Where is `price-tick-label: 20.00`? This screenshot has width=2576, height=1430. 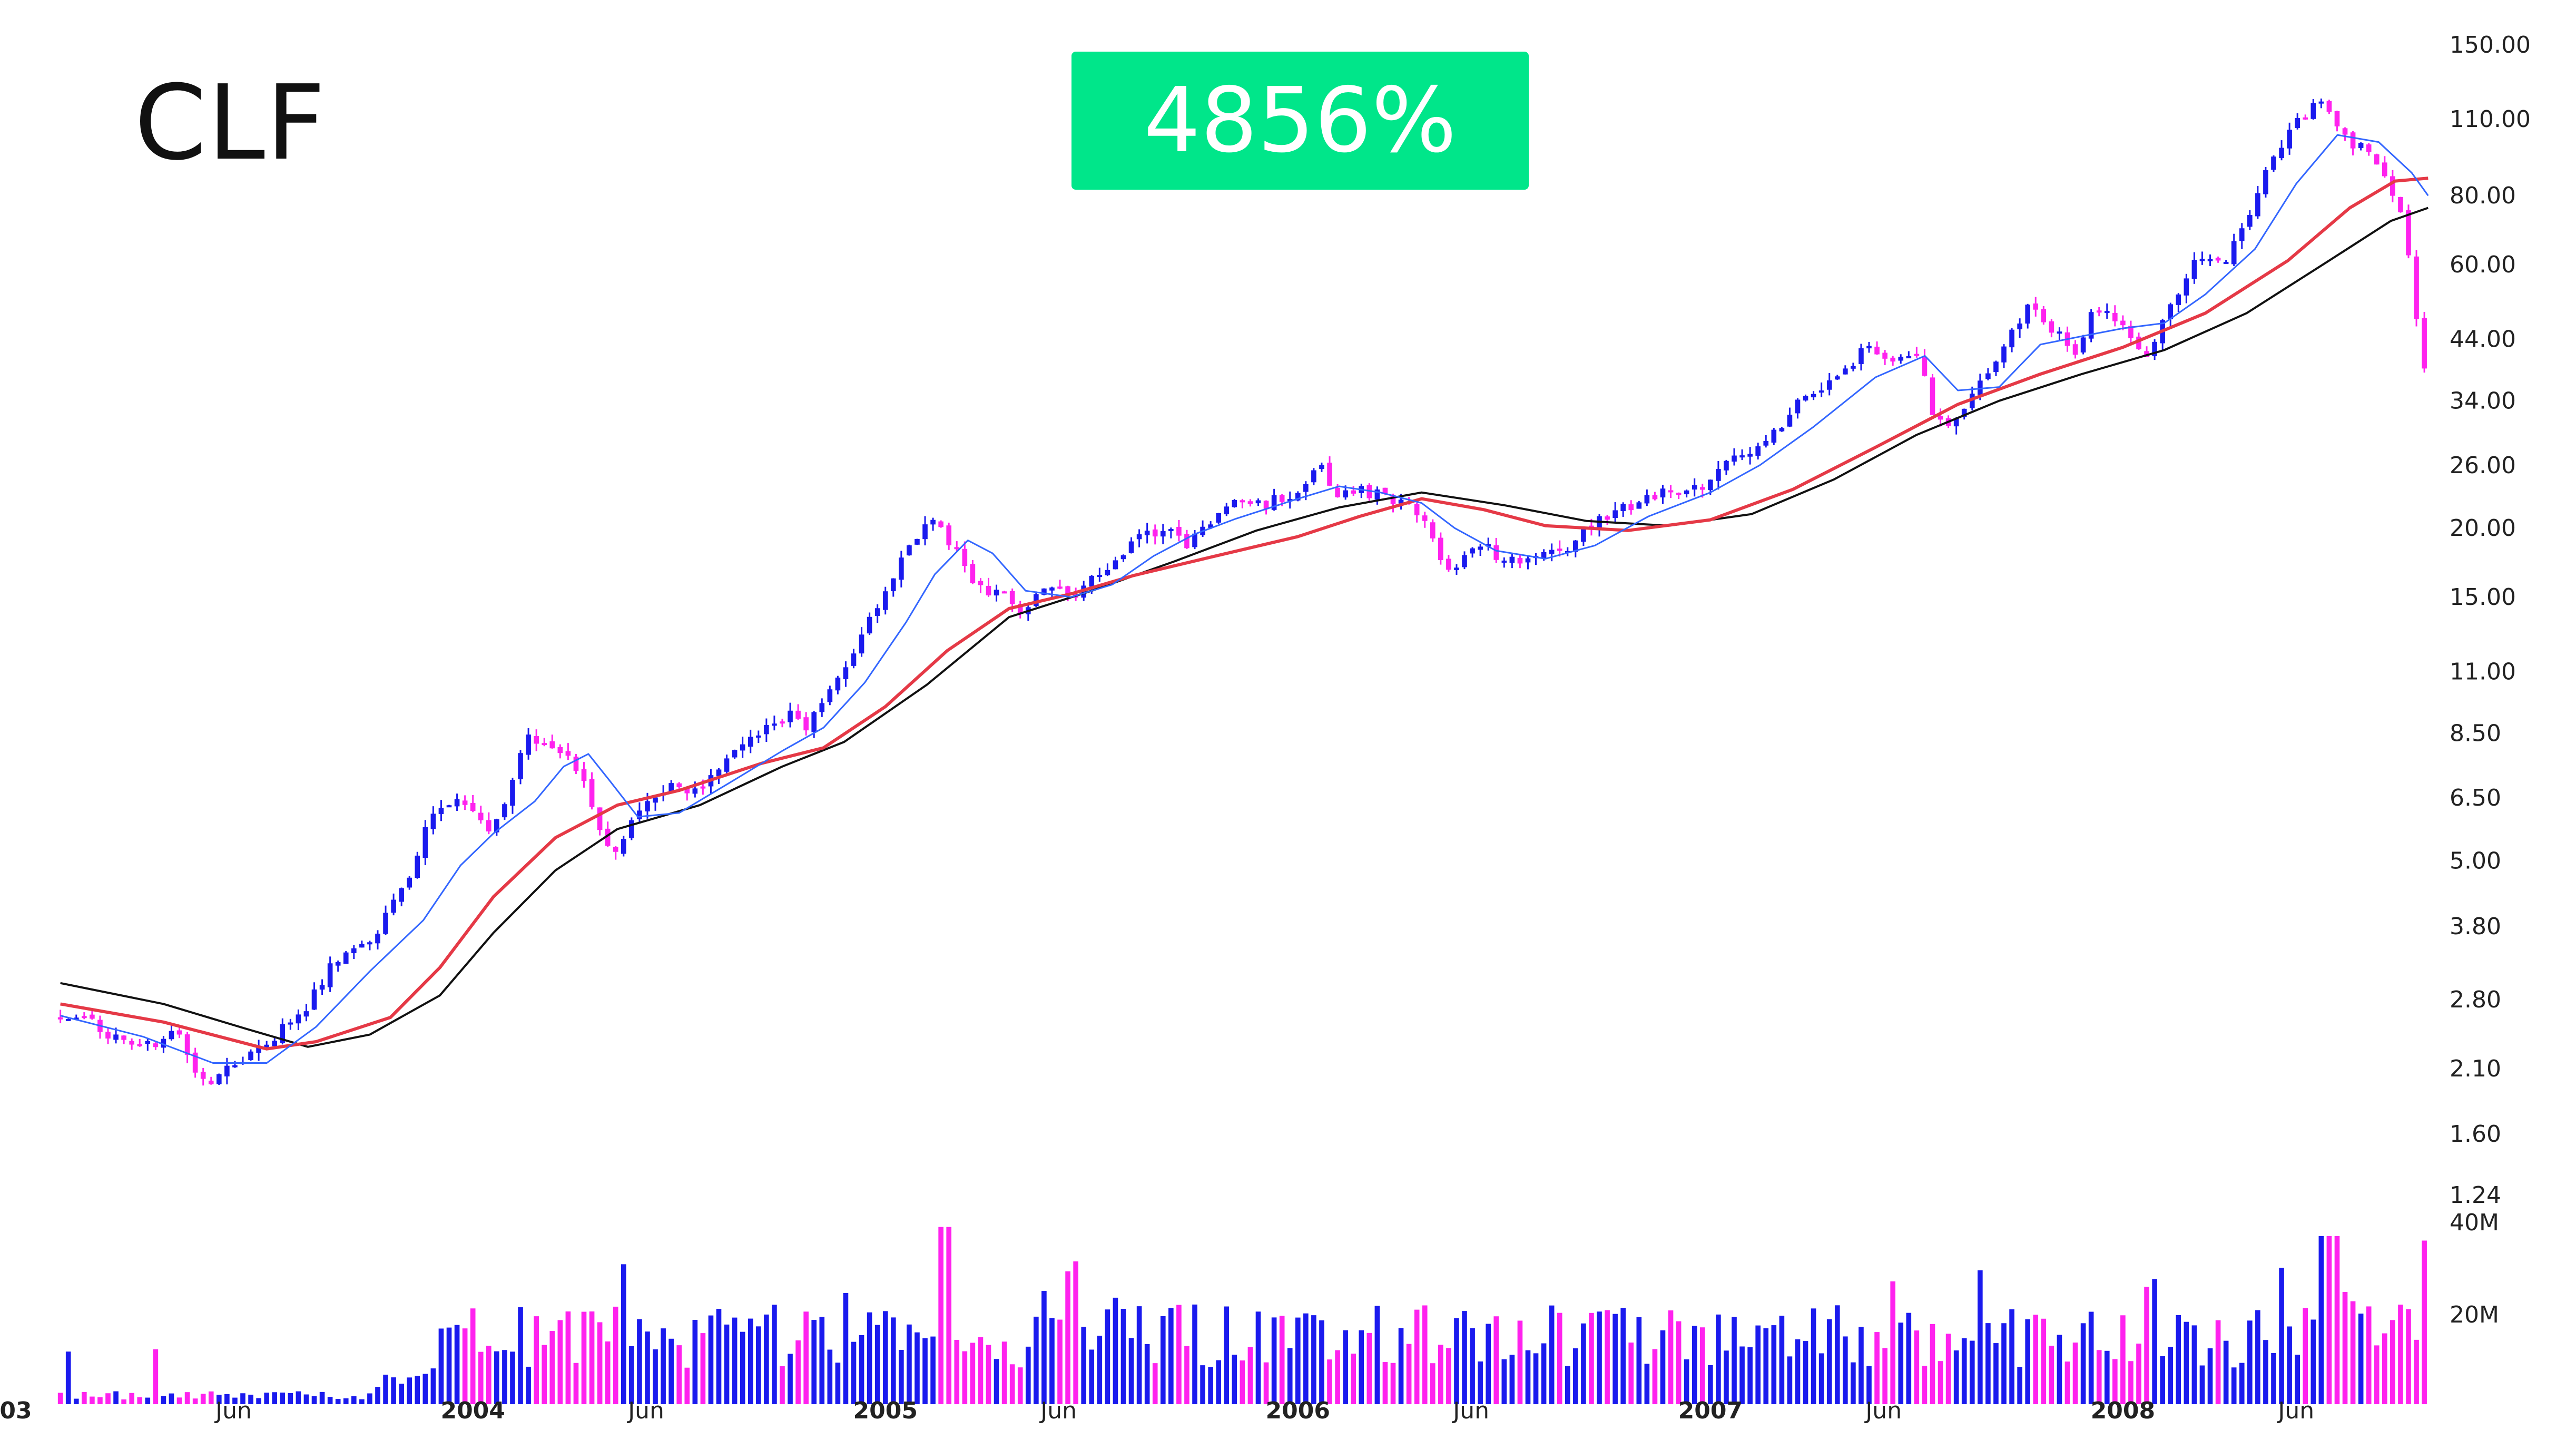 price-tick-label: 20.00 is located at coordinates (2483, 528).